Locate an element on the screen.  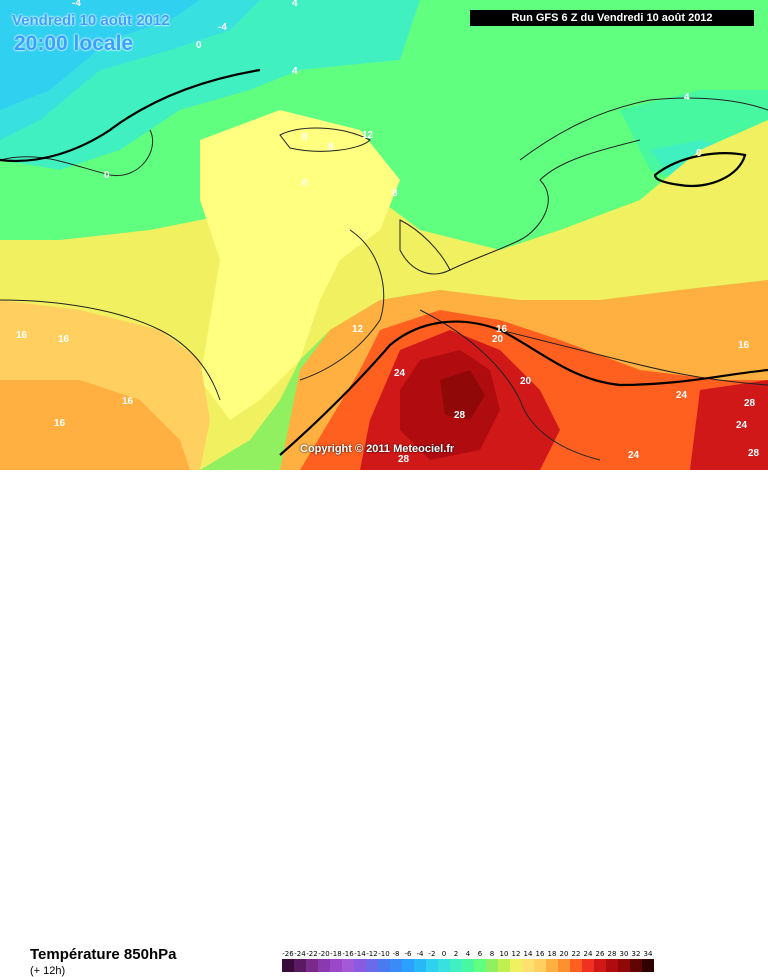
scale-label: -14 is located at coordinates (360, 954).